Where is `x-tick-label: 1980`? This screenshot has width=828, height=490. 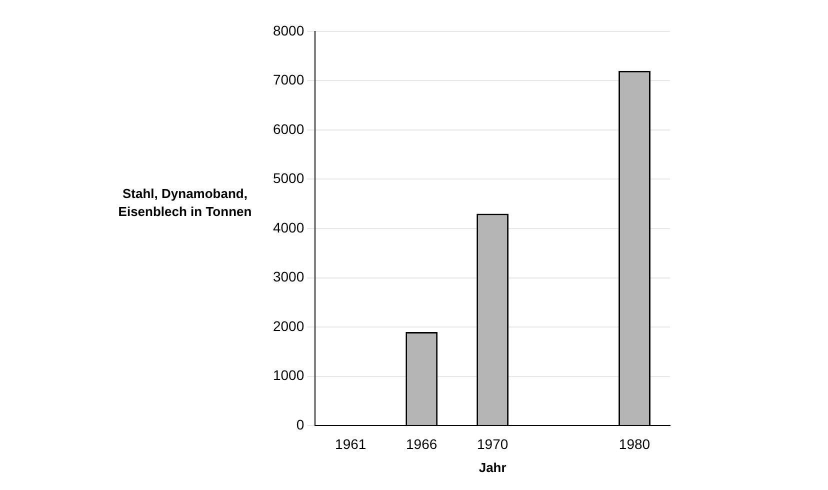 x-tick-label: 1980 is located at coordinates (634, 444).